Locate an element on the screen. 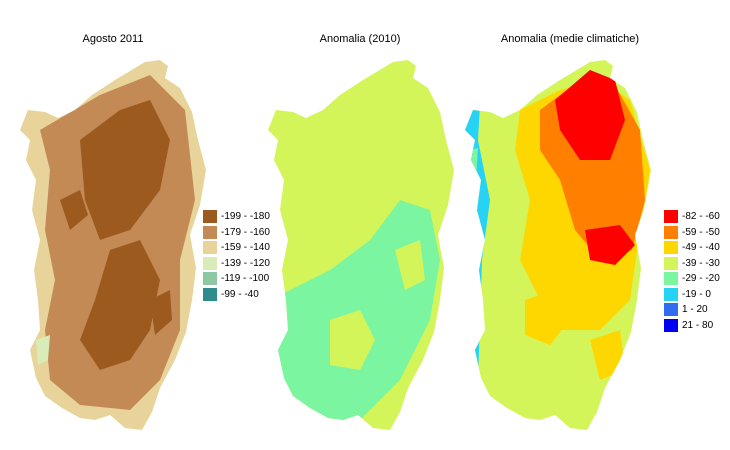  panel-title-agosto: Agosto 2011 is located at coordinates (113, 39).